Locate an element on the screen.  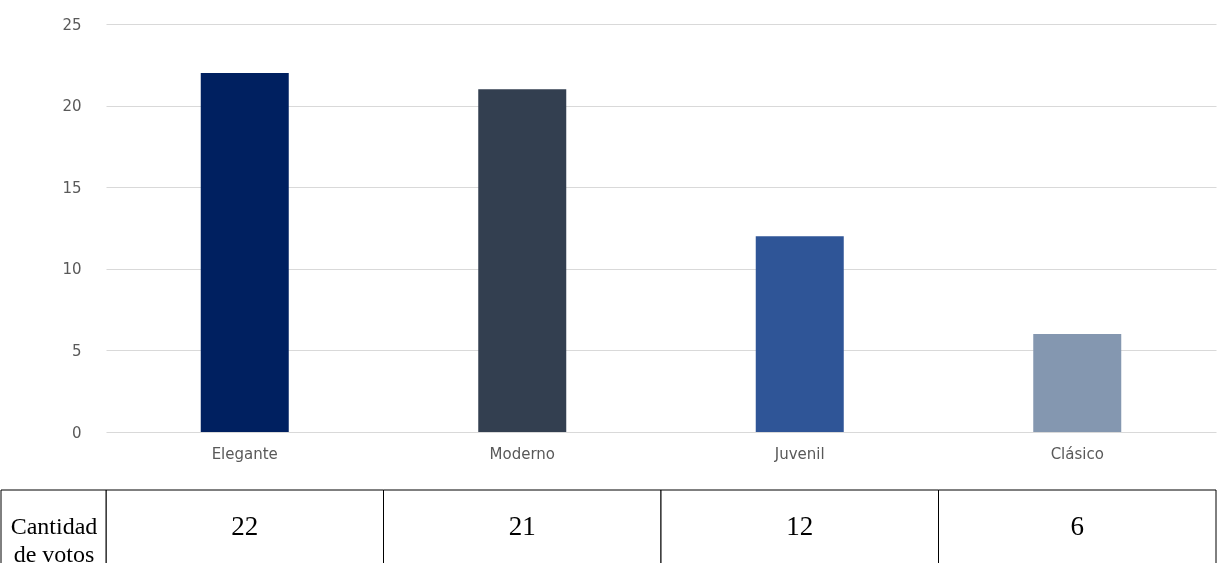
data-label: 22 is located at coordinates (245, 526).